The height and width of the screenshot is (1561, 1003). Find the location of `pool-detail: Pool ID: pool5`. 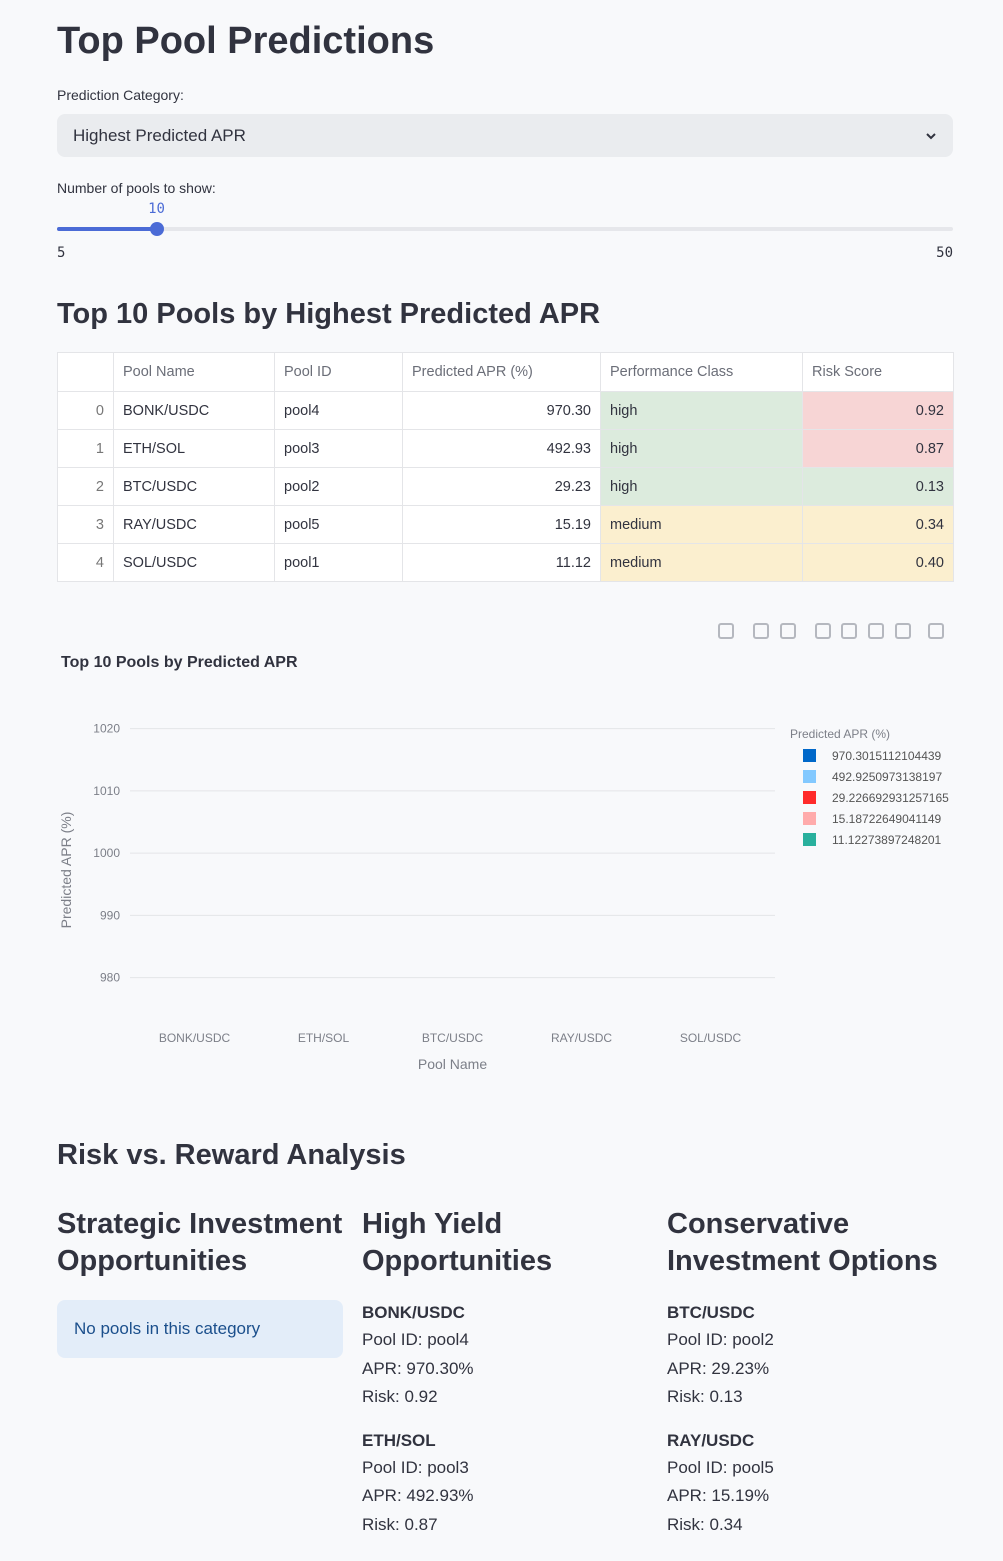

pool-detail: Pool ID: pool5 is located at coordinates (720, 1467).